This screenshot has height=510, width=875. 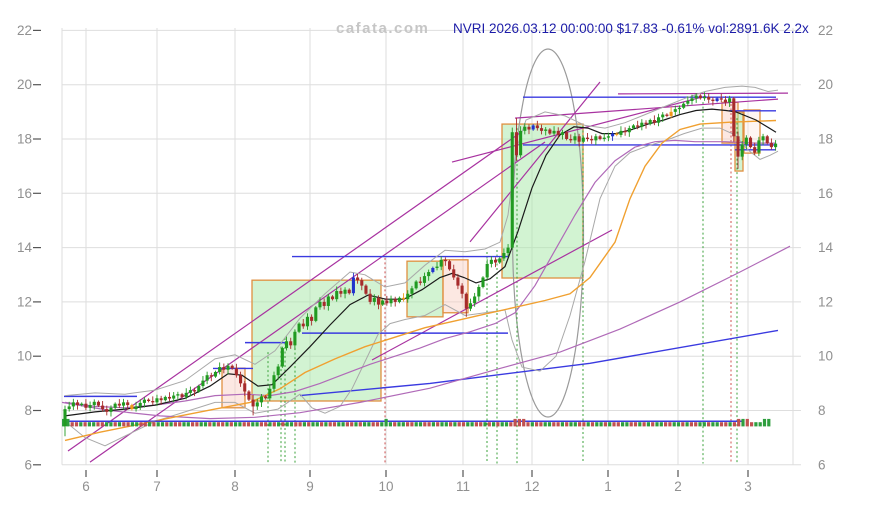 I want to click on x-axis-label: 3, so click(x=748, y=486).